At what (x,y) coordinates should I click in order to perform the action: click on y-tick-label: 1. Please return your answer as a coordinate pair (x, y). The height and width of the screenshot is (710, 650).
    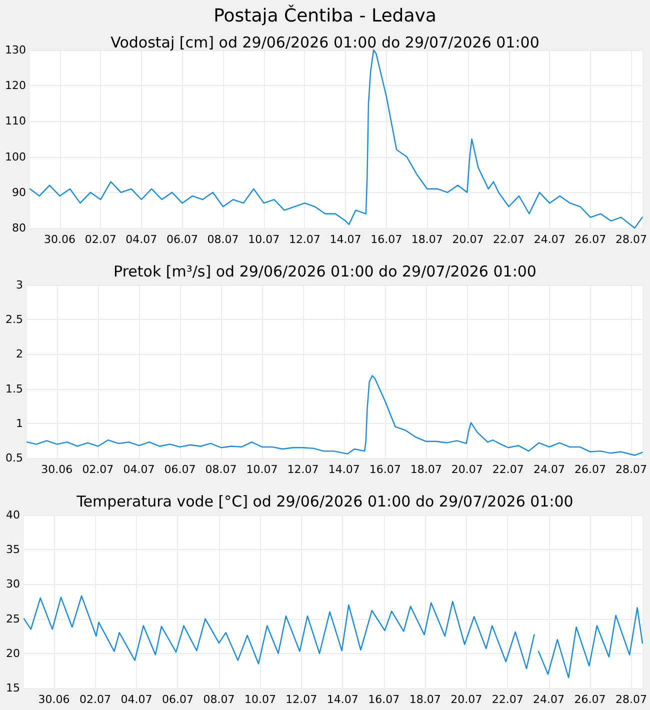
    Looking at the image, I should click on (19, 423).